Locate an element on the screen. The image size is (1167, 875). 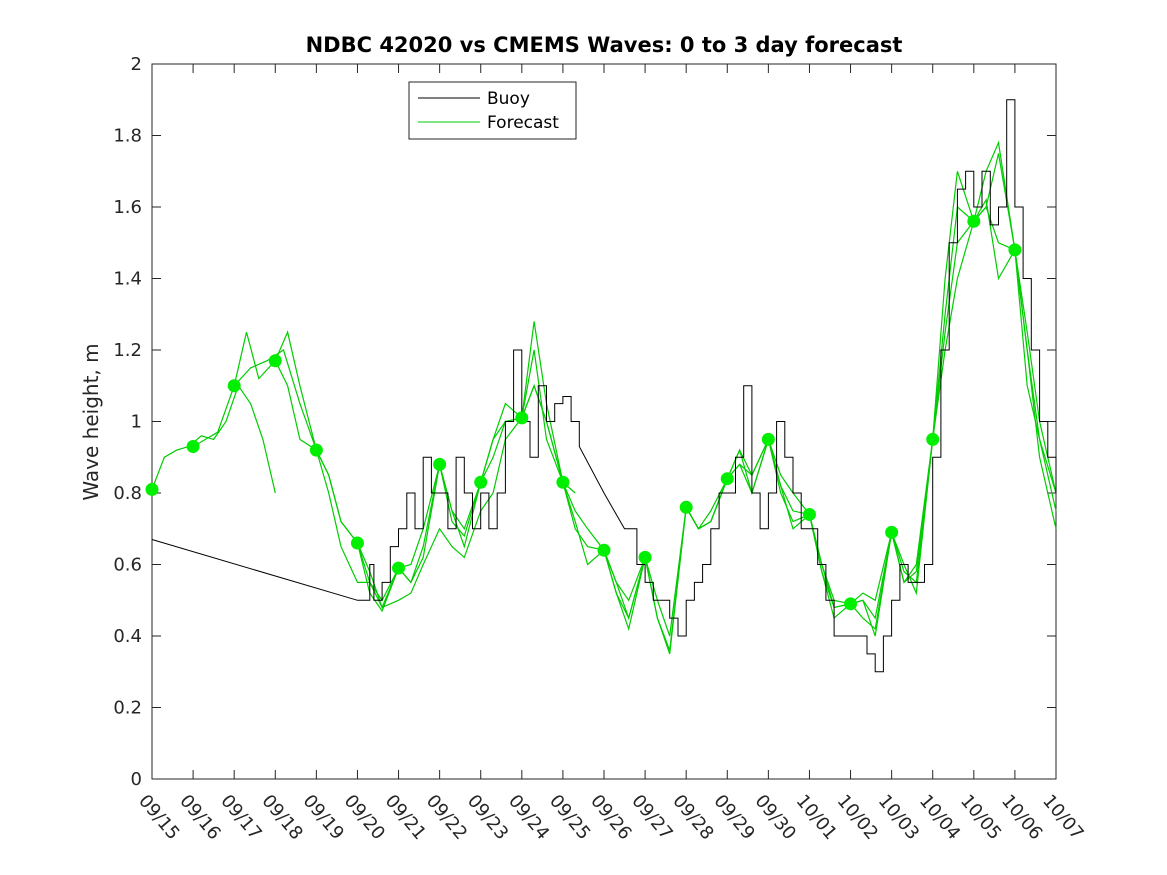
x-tick-label: 09/26 is located at coordinates (610, 817).